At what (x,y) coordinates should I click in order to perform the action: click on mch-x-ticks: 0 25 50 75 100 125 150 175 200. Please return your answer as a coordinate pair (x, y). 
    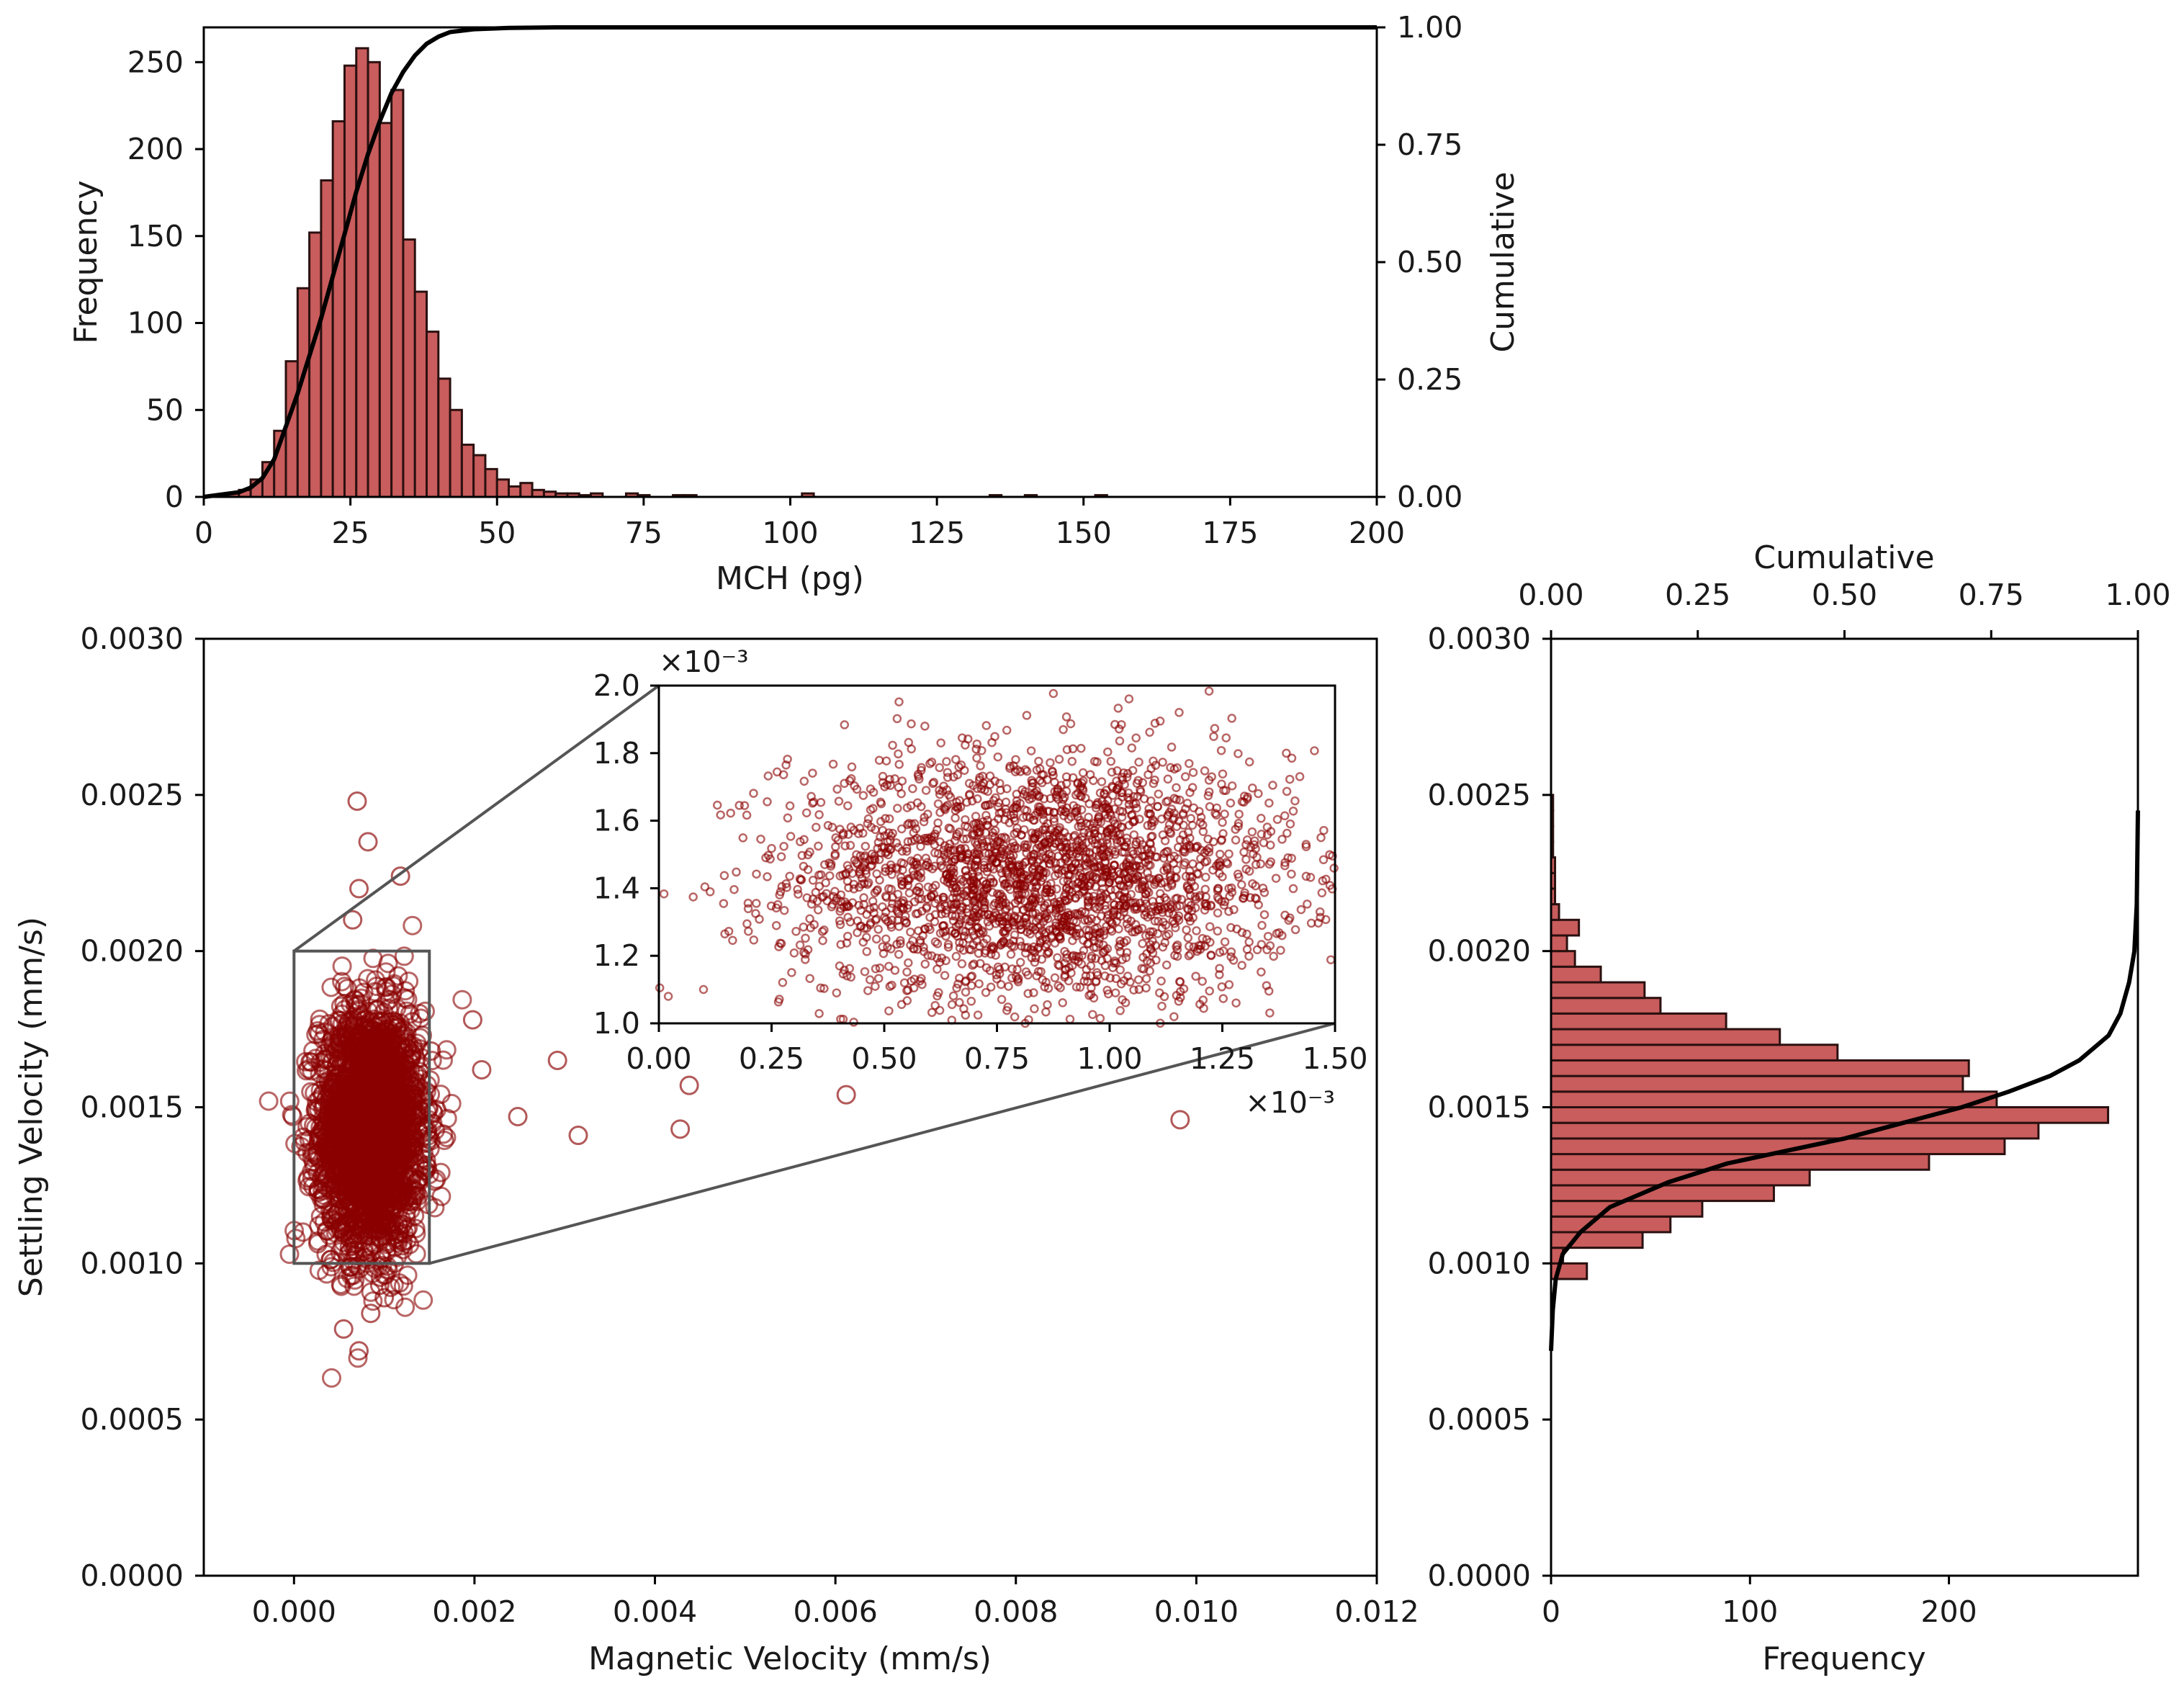
    Looking at the image, I should click on (800, 523).